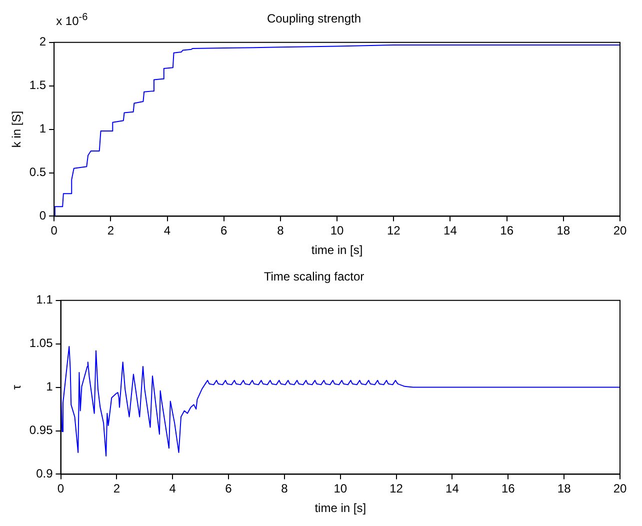 The height and width of the screenshot is (526, 642). What do you see at coordinates (72, 20) in the screenshot?
I see `text: x 10$^{-6}$` at bounding box center [72, 20].